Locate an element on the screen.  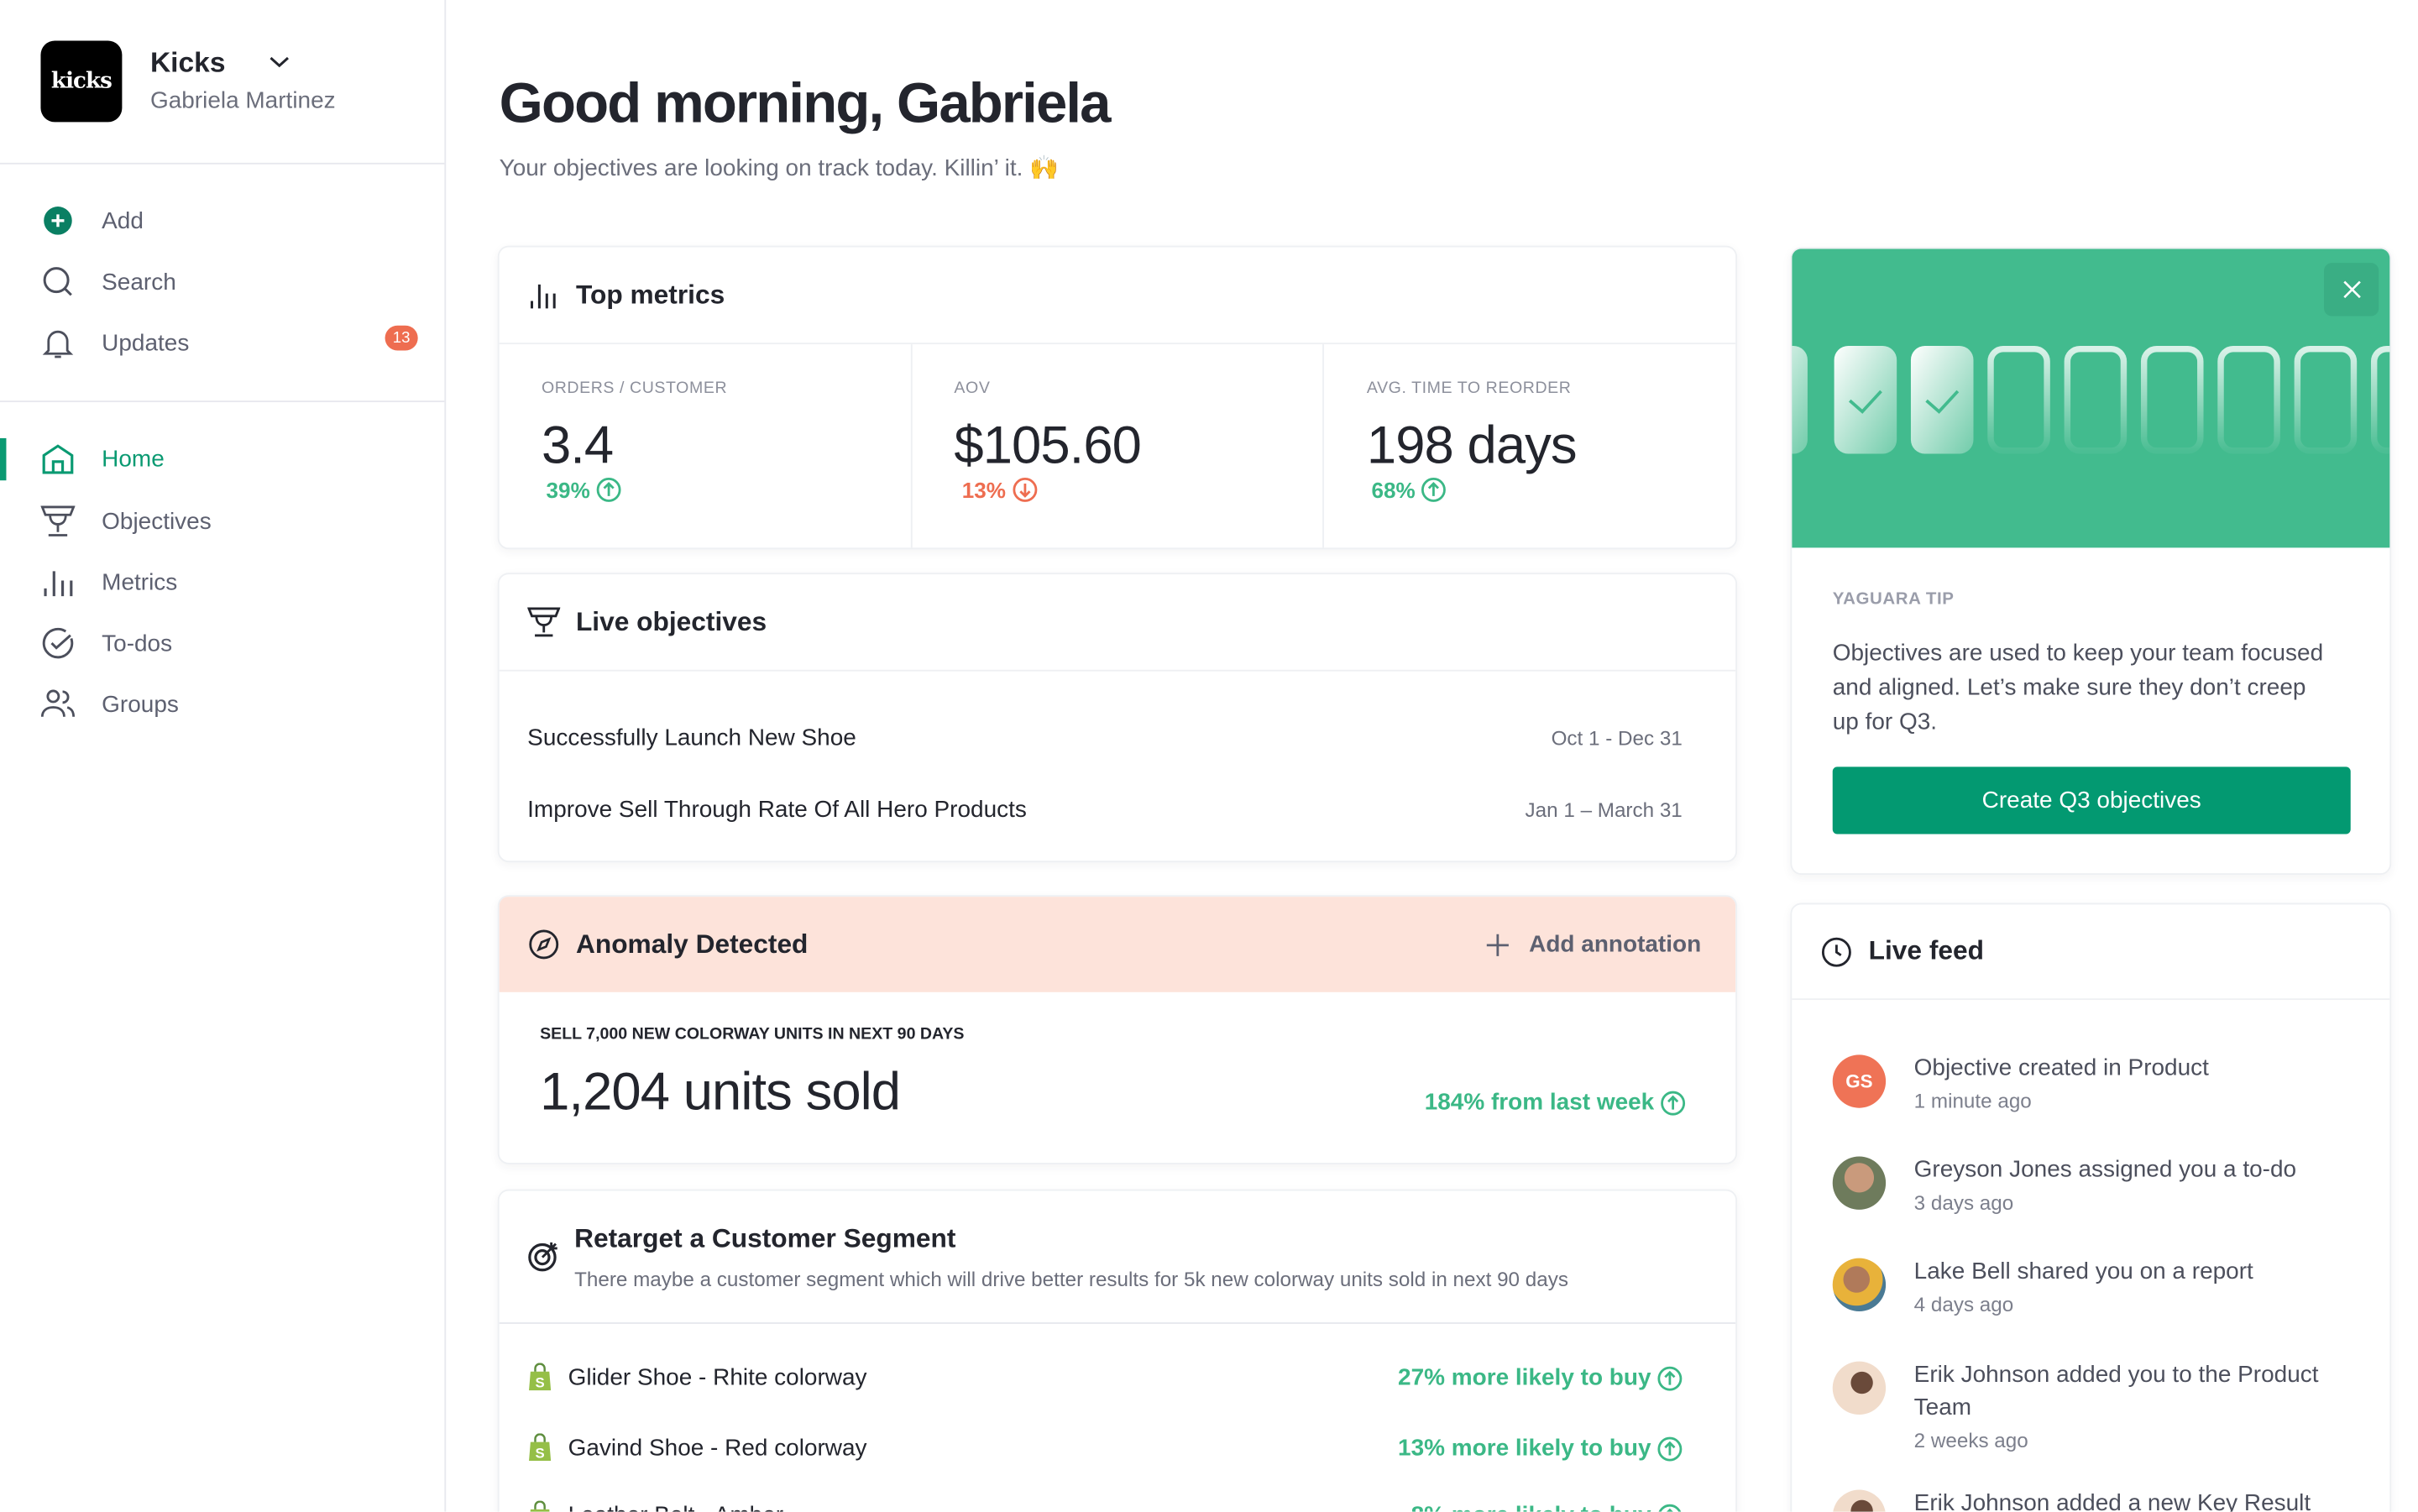
feed-text: Erik Johnson added a new Key Result is located at coordinates (2112, 1500).